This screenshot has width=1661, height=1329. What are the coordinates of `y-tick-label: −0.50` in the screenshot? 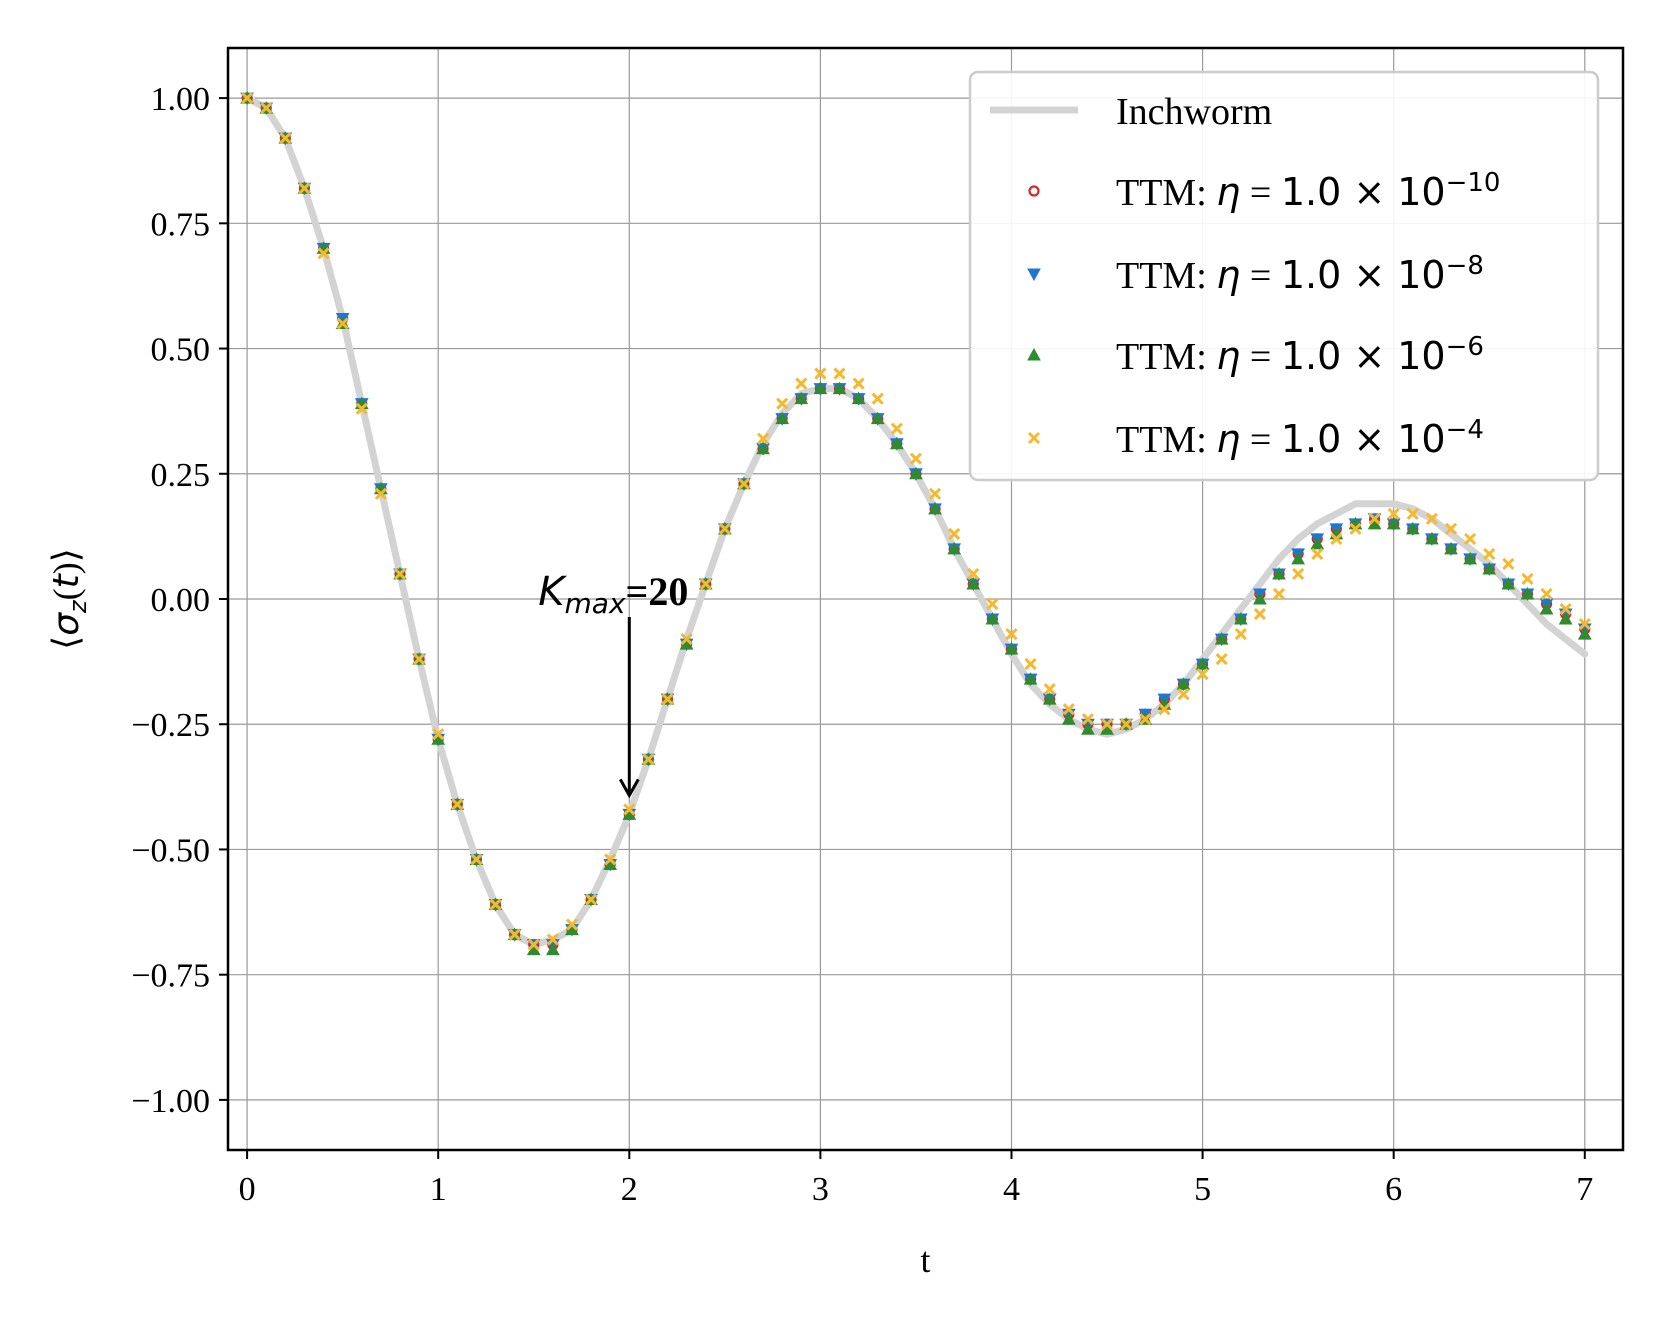 It's located at (170, 850).